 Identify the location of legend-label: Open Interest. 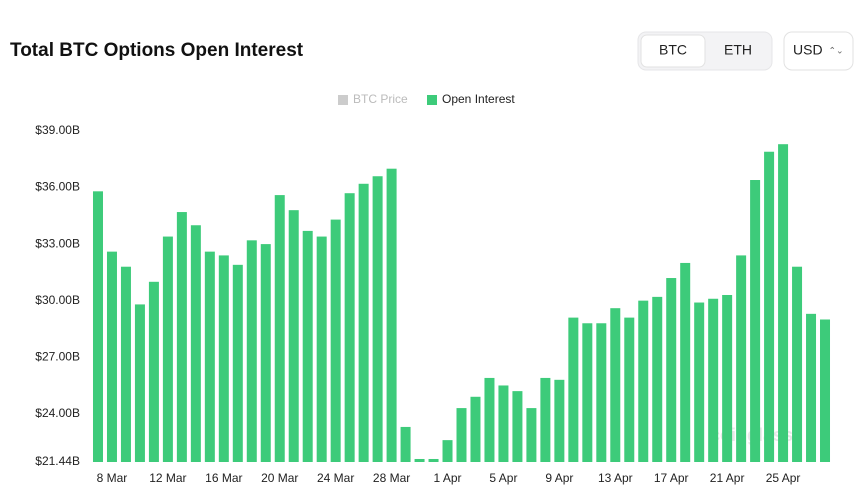
(478, 99).